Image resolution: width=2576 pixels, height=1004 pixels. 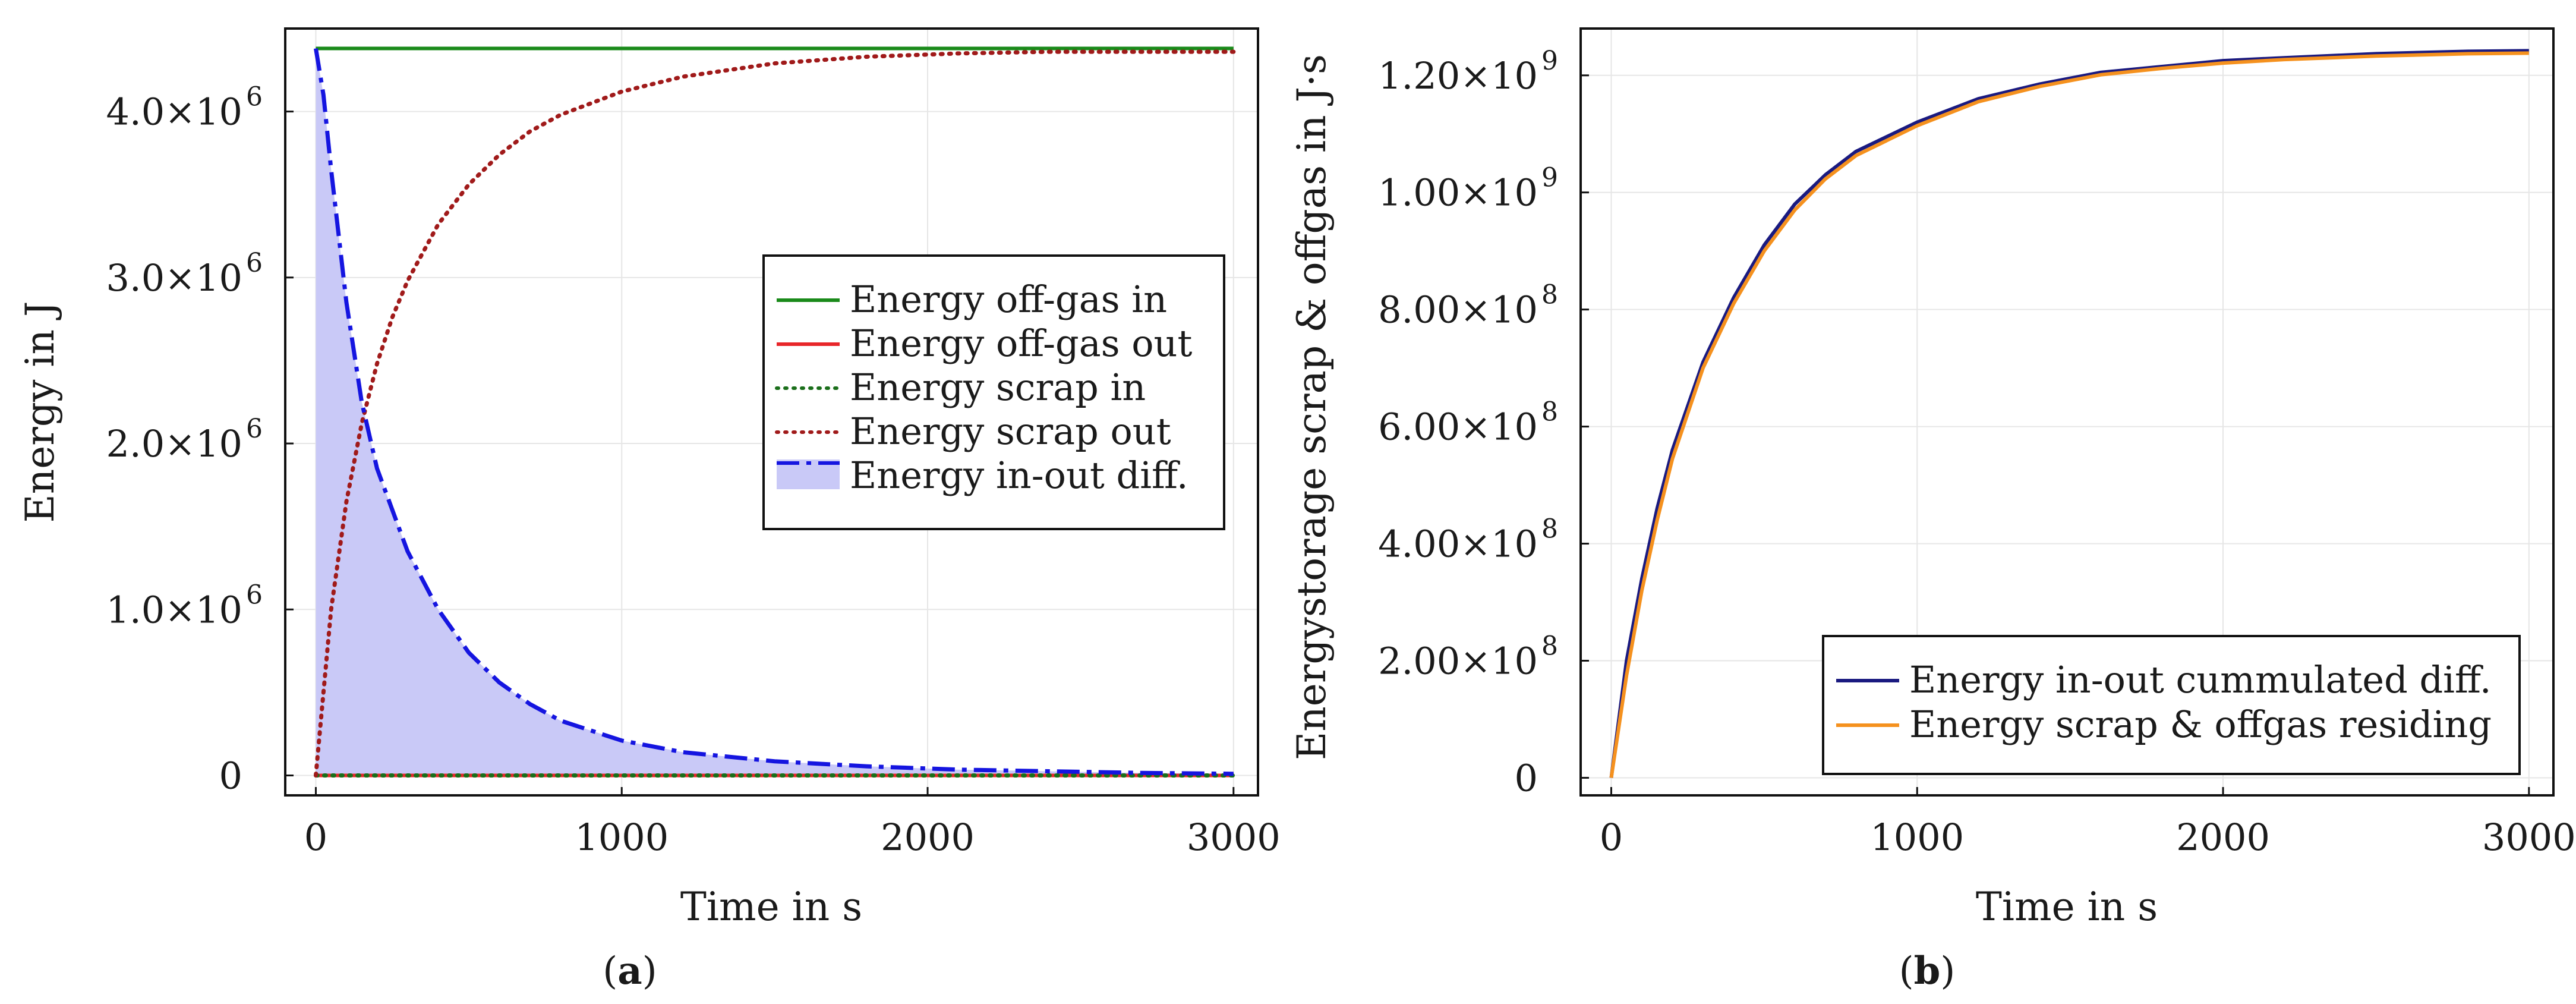 What do you see at coordinates (2200, 725) in the screenshot?
I see `panel-b-legend-label: Energy scrap & offgas residing` at bounding box center [2200, 725].